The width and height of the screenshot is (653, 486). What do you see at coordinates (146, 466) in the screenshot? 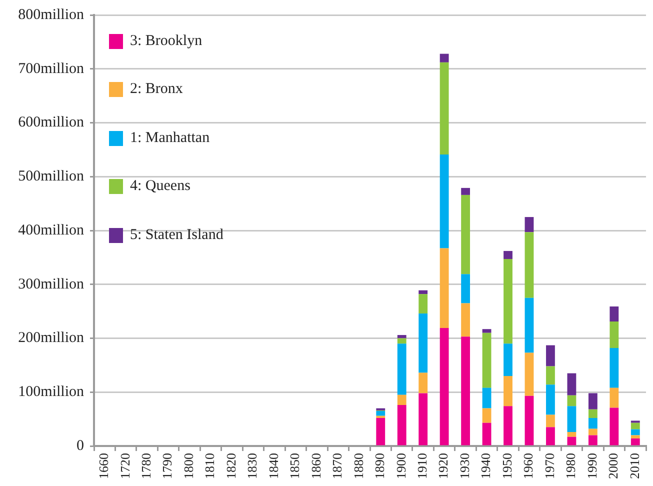
I see `x-tick-label: 1780` at bounding box center [146, 466].